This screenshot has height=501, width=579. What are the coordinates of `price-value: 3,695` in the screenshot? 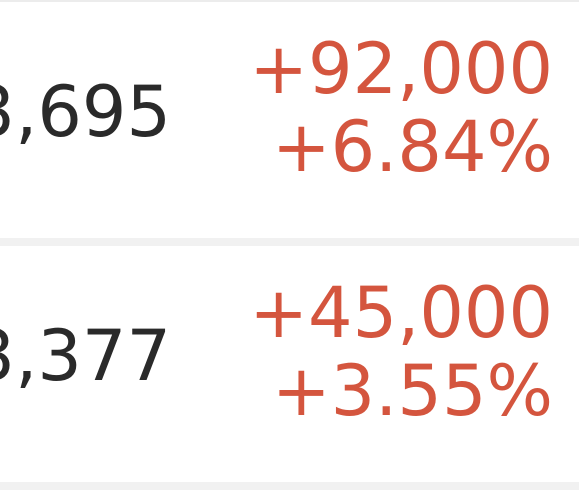 It's located at (85, 112).